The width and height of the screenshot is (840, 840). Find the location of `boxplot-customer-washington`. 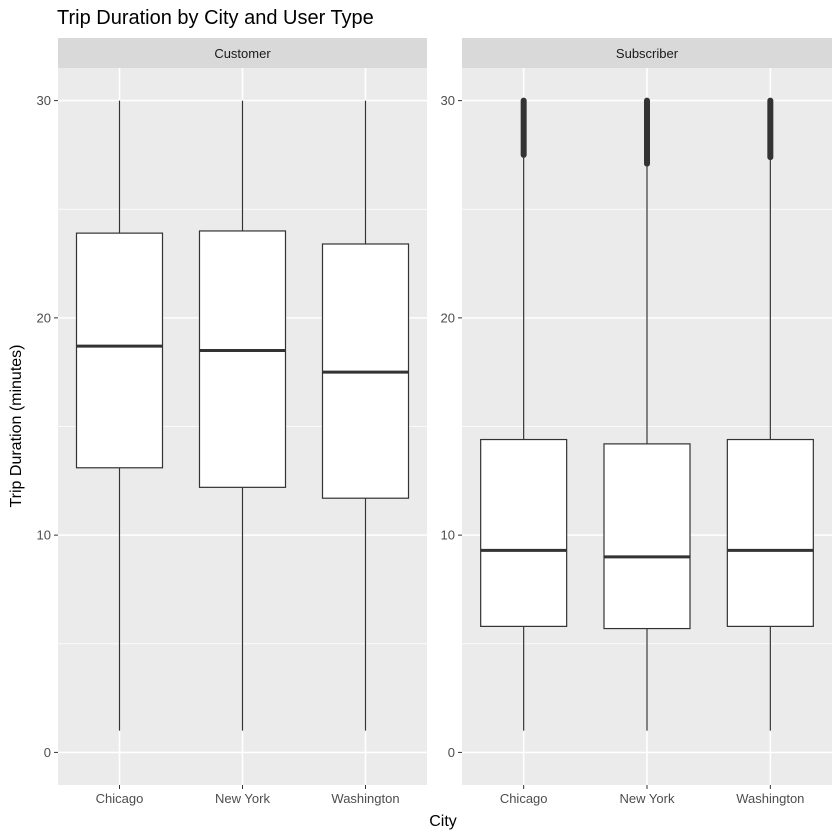

boxplot-customer-washington is located at coordinates (365, 415).